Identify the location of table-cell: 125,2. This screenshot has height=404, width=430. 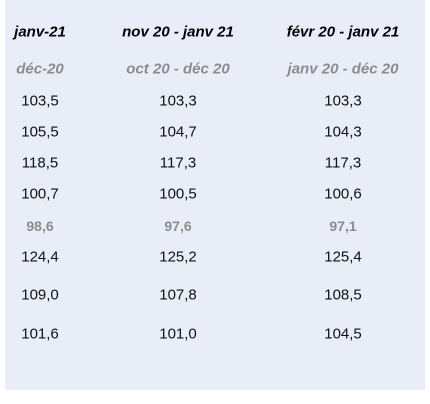
(178, 257).